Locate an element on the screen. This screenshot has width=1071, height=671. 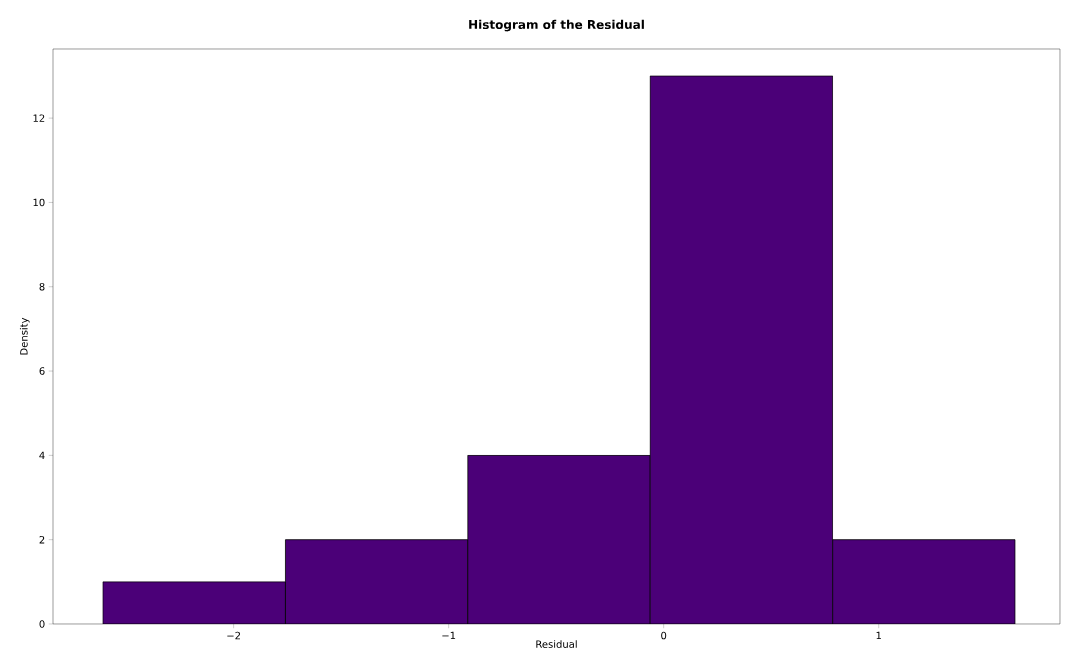
chart-title: Histogram of the Residual is located at coordinates (556, 25).